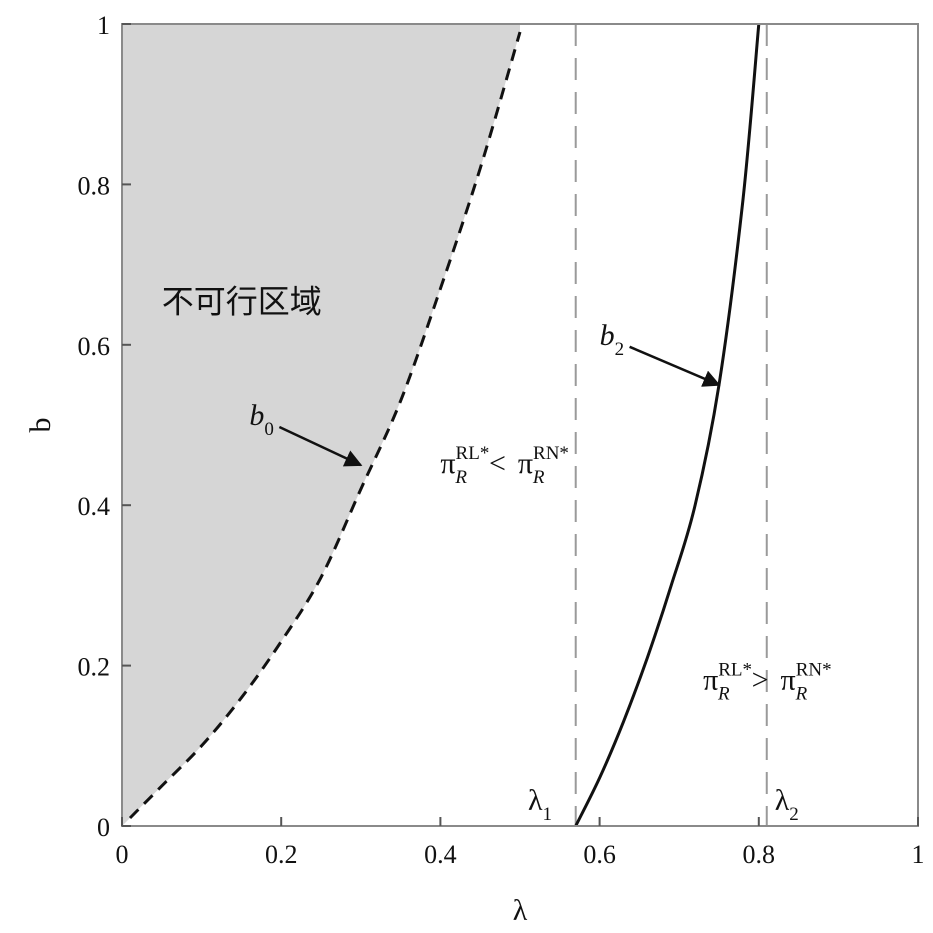 The width and height of the screenshot is (933, 933). I want to click on x-tick-label: 0.6, so click(599, 854).